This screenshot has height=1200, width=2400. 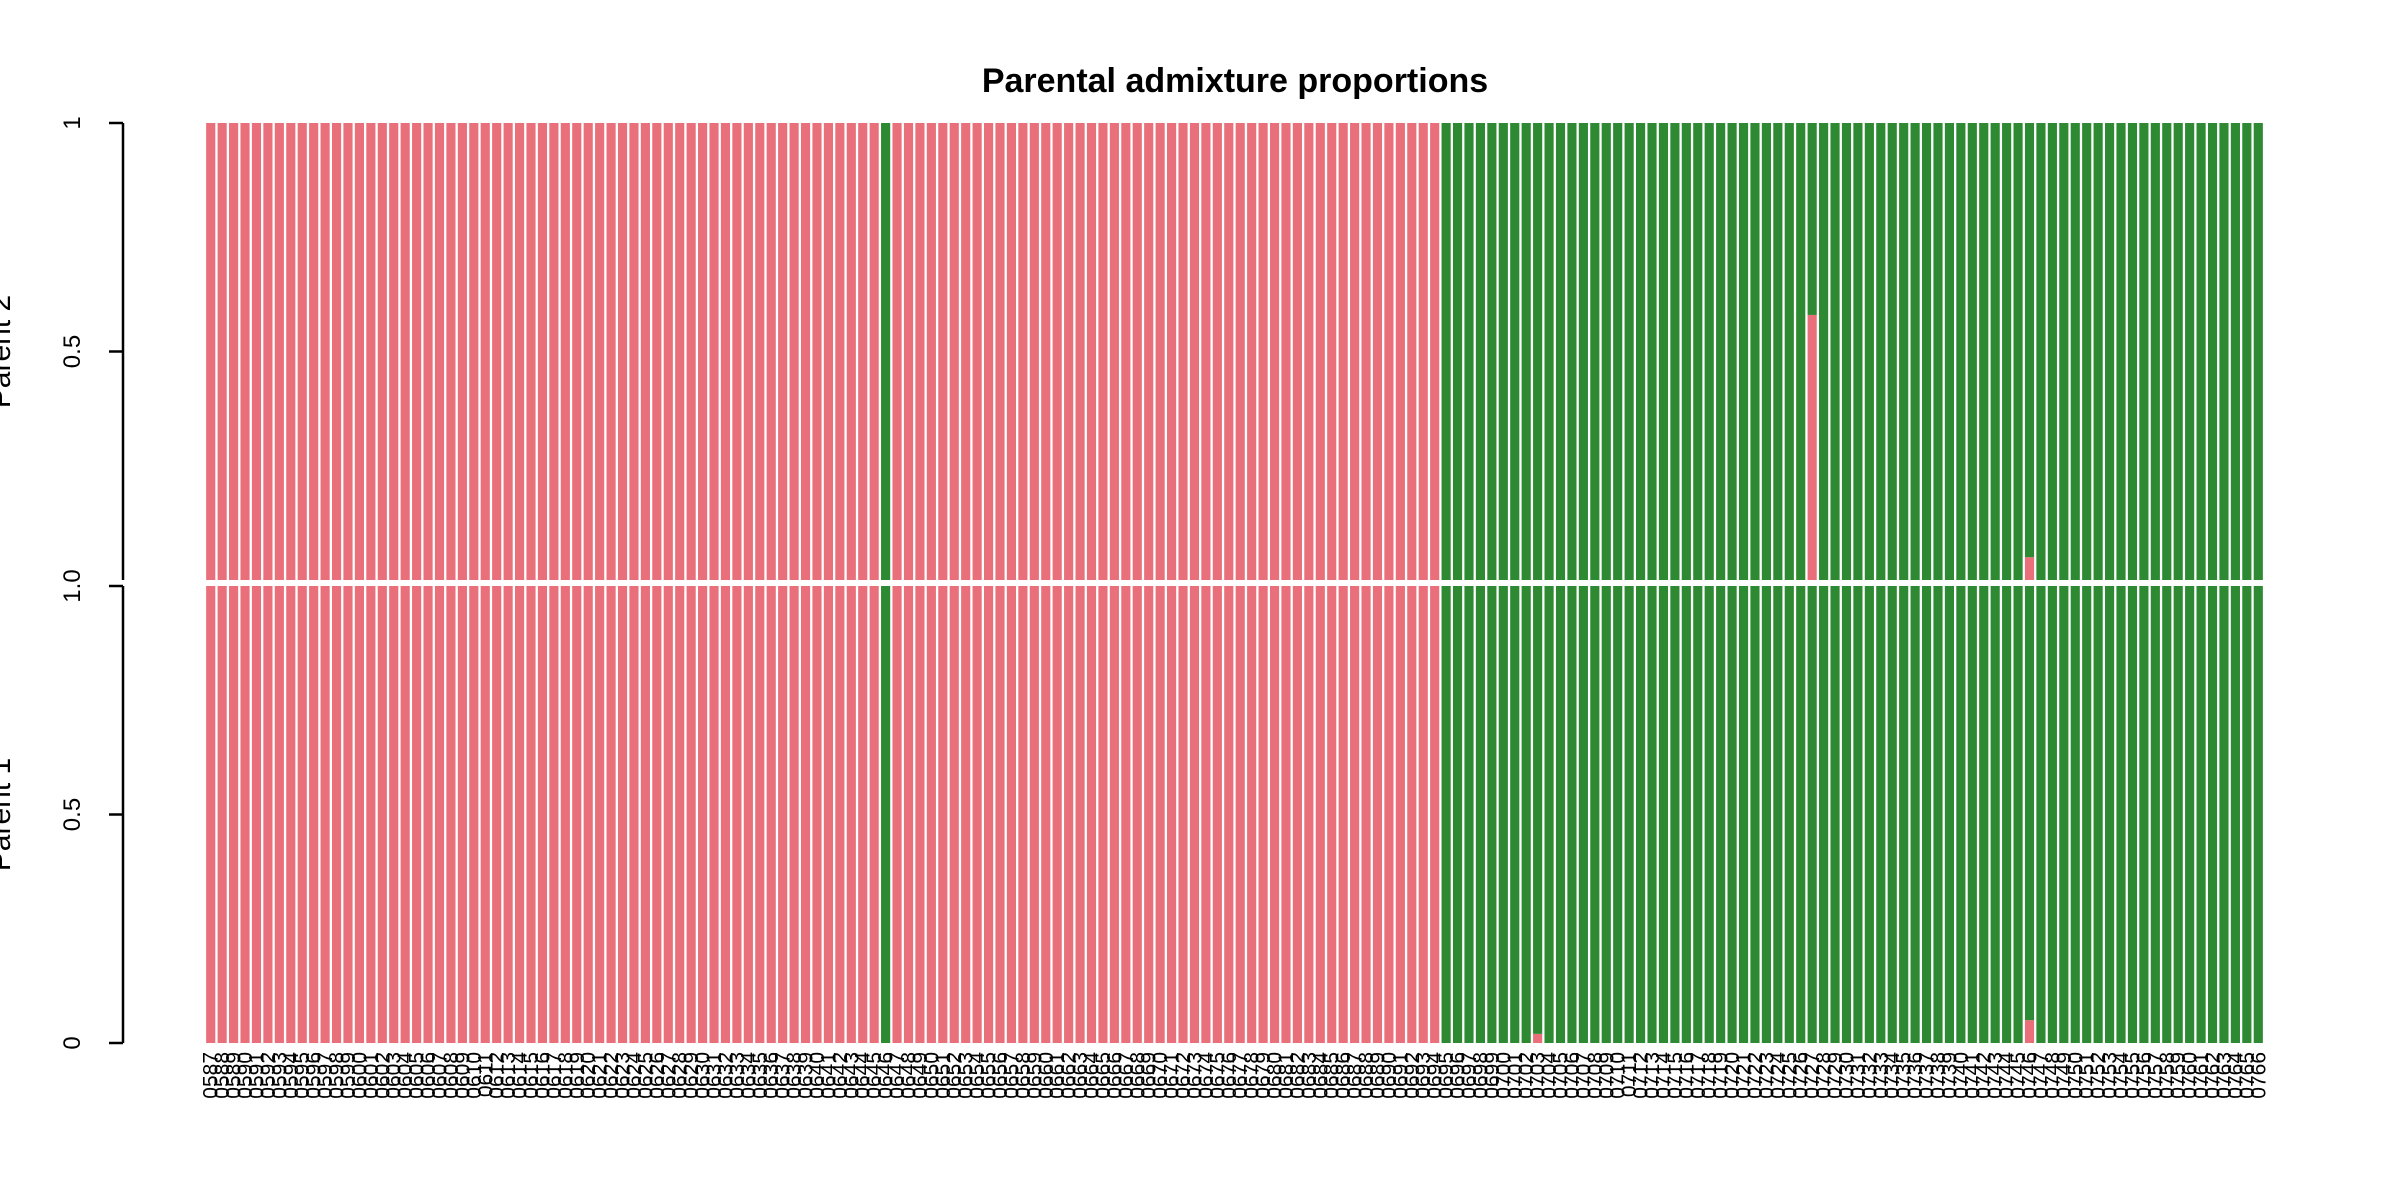 What do you see at coordinates (382, 1075) in the screenshot?
I see `x-tick-label: 0602` at bounding box center [382, 1075].